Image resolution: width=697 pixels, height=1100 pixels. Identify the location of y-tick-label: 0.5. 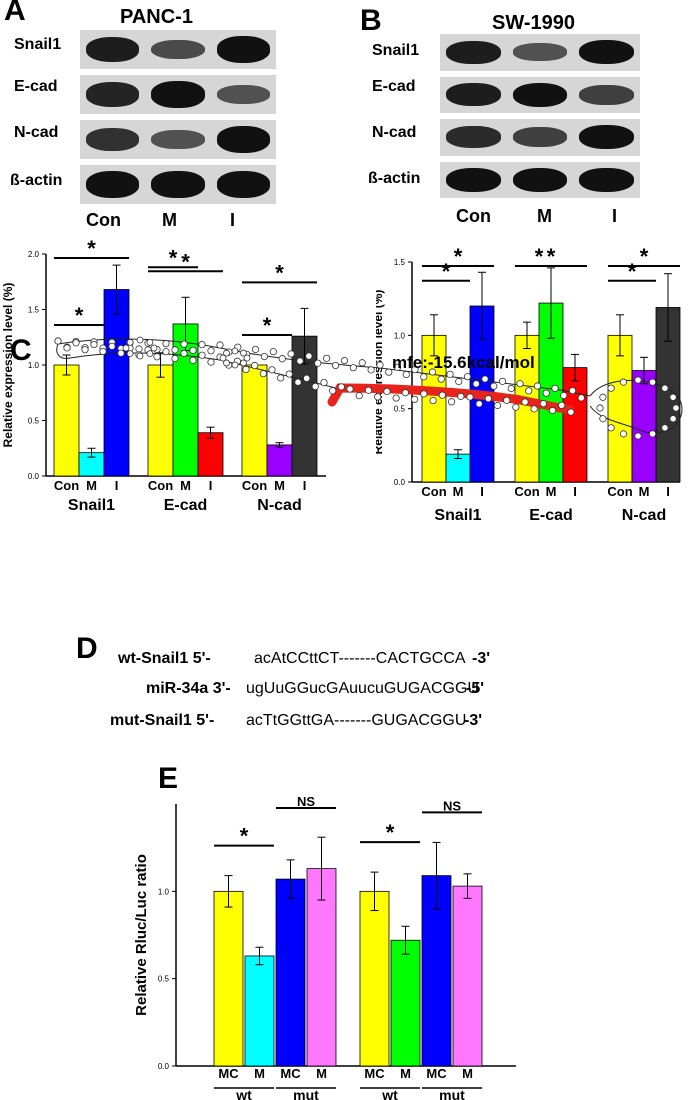
(34, 421).